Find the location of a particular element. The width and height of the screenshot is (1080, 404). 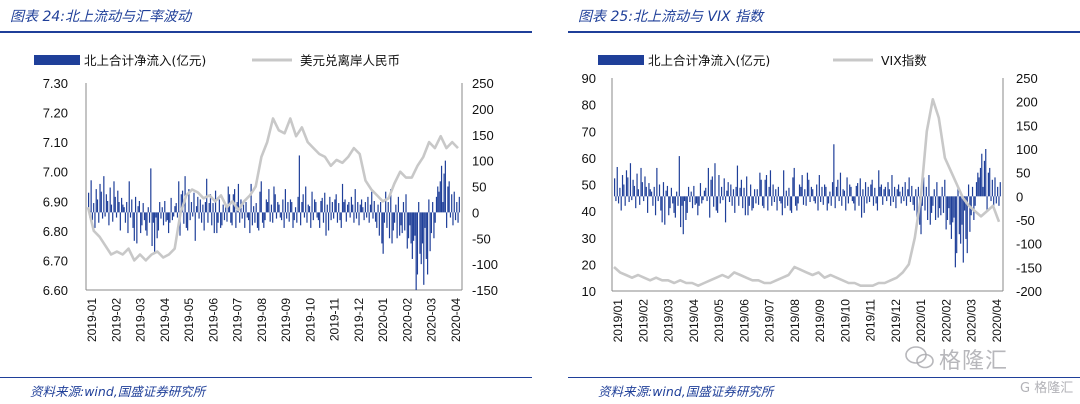

x-tick-label: 2019/06 is located at coordinates (744, 321).